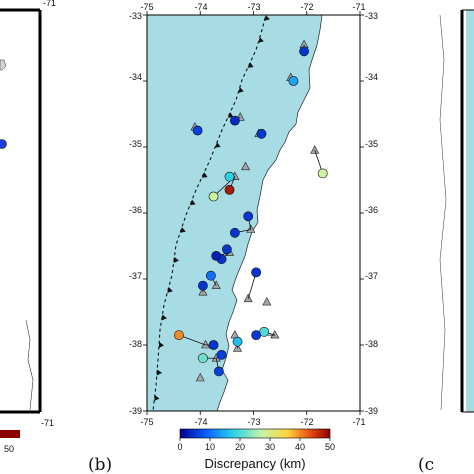  What do you see at coordinates (135, 144) in the screenshot?
I see `lat-tick-left-2: -35` at bounding box center [135, 144].